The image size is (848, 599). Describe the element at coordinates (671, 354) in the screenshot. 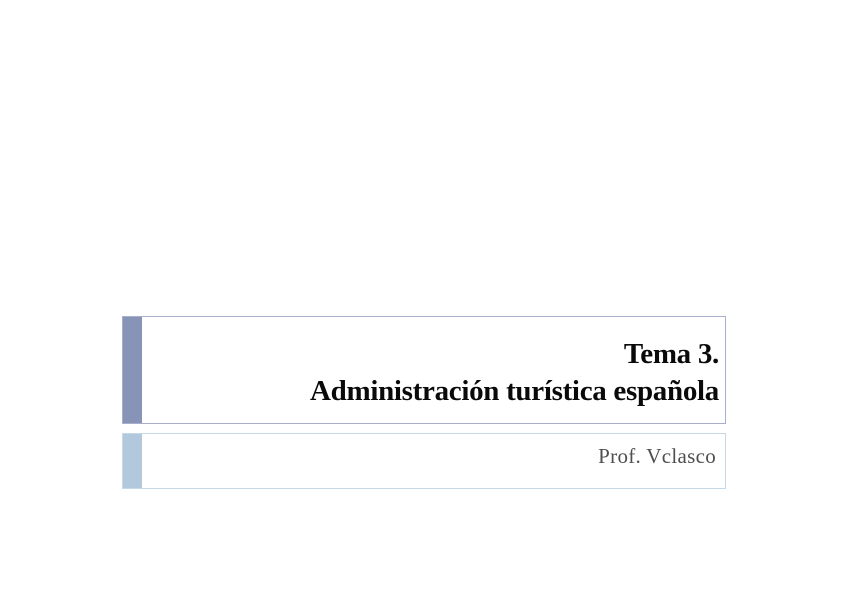

I see `title-line-1: Tema 3.` at that location.